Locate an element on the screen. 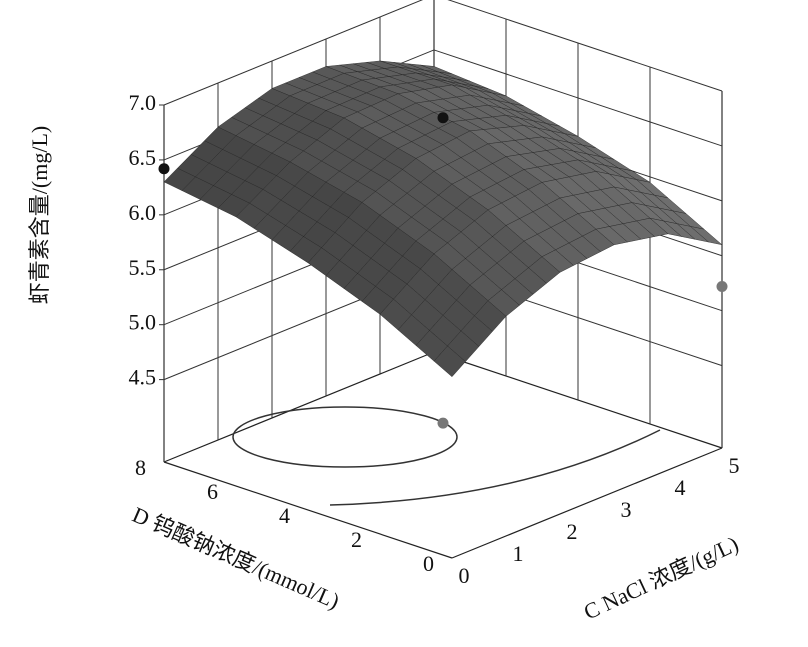 The height and width of the screenshot is (647, 808). z-tick-label: 5.0 is located at coordinates (143, 322).